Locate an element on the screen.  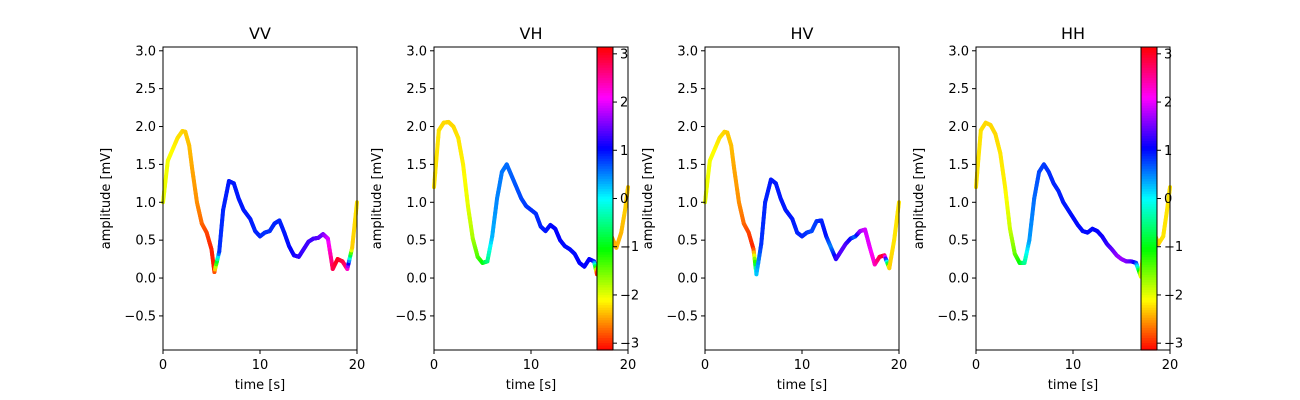
colorbar-tick-label: −1 is located at coordinates (629, 247).